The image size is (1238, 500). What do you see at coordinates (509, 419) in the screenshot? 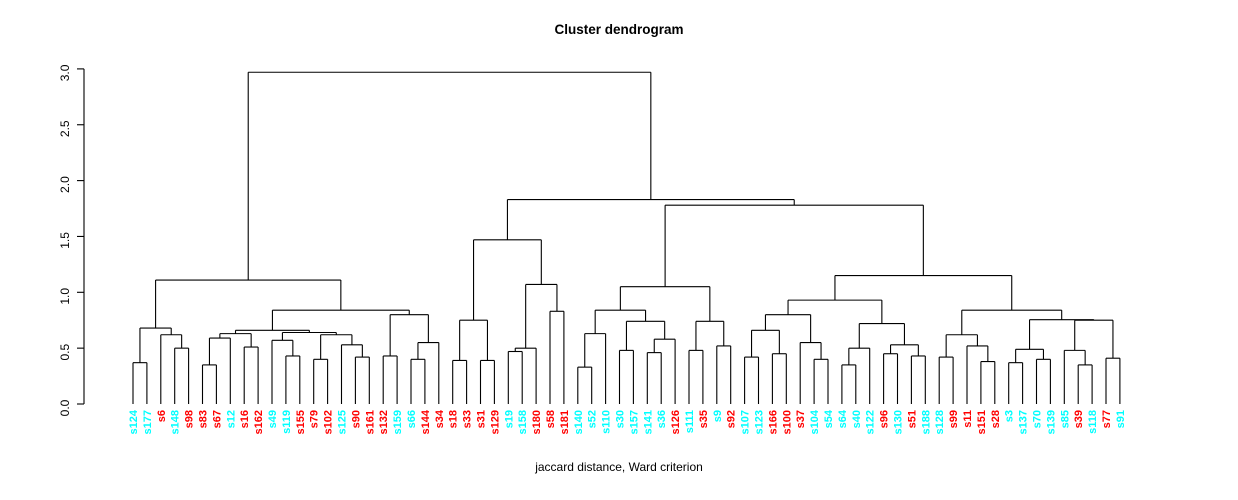
I see `leaf-label-s19: s19` at bounding box center [509, 419].